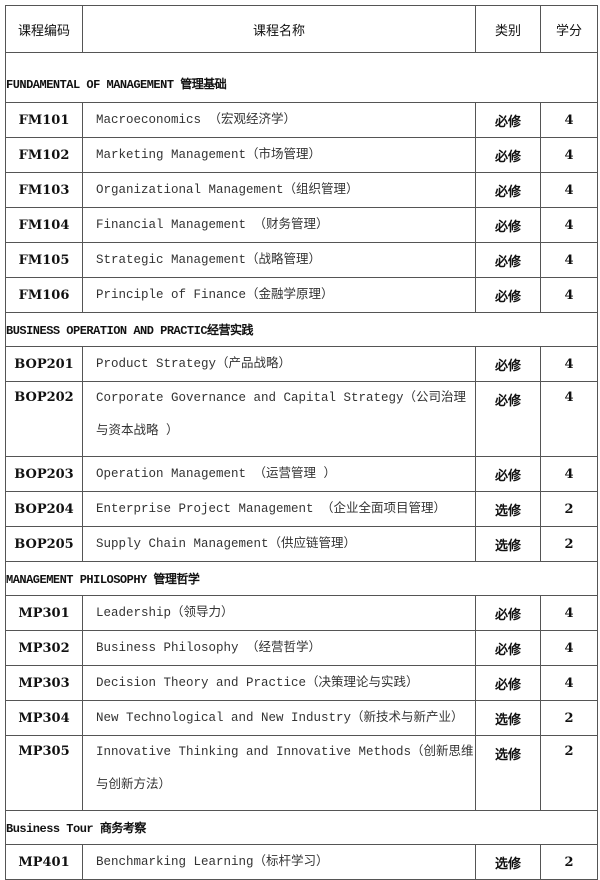  I want to click on section-row: Business Tour 商务考察, so click(301, 827).